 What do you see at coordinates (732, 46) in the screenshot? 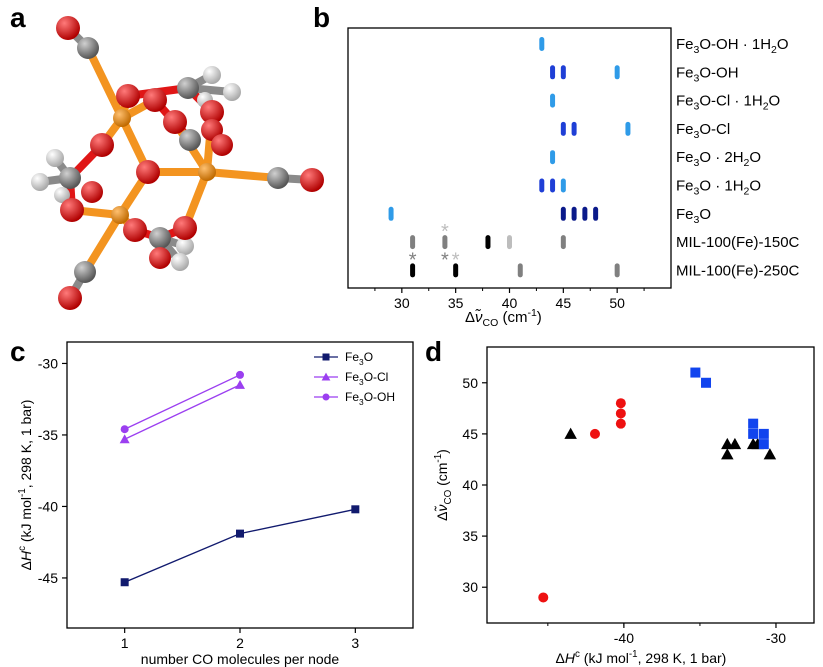
I see `panel-b-row-label: Fe3O-OH · 1H2O` at bounding box center [732, 46].